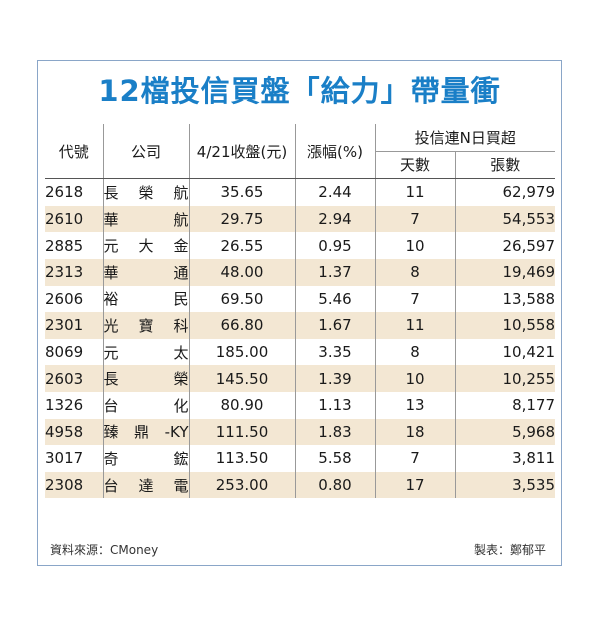  I want to click on cell-shares: 5,968, so click(505, 432).